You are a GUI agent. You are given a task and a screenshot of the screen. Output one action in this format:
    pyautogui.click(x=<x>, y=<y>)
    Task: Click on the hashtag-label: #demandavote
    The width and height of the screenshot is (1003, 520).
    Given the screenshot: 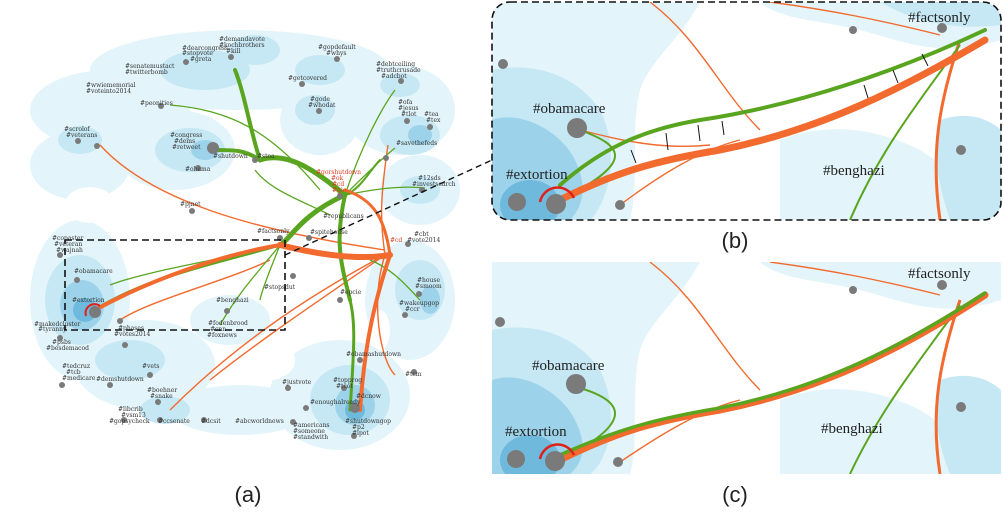 What is the action you would take?
    pyautogui.click(x=242, y=39)
    